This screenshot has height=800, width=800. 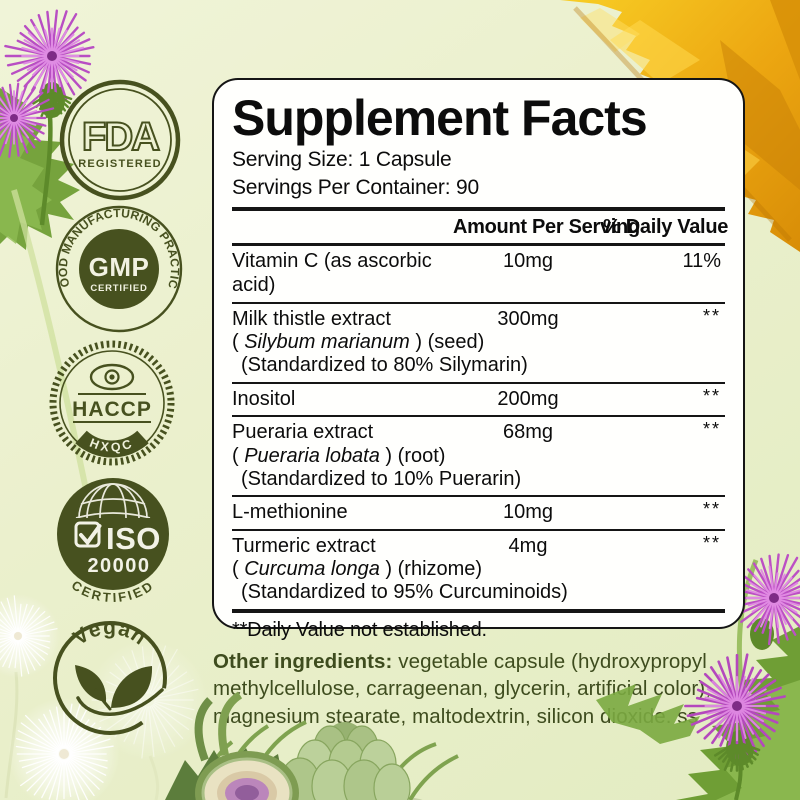 I want to click on ingredient-amount: 200mg, so click(x=528, y=398).